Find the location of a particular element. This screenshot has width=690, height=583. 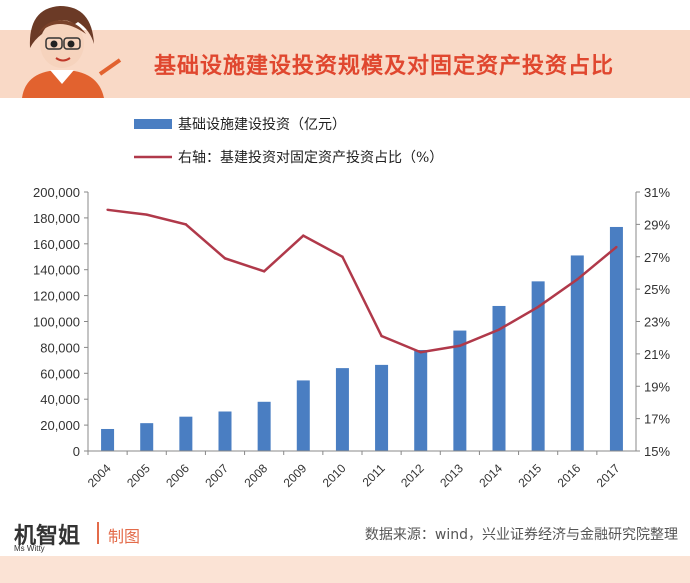

x-tick-label: 2014 is located at coordinates (490, 475).